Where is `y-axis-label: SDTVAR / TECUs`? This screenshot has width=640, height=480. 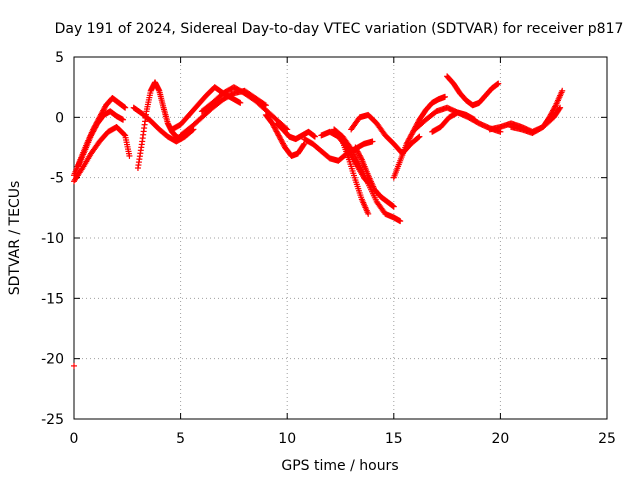
y-axis-label: SDTVAR / TECUs is located at coordinates (15, 238).